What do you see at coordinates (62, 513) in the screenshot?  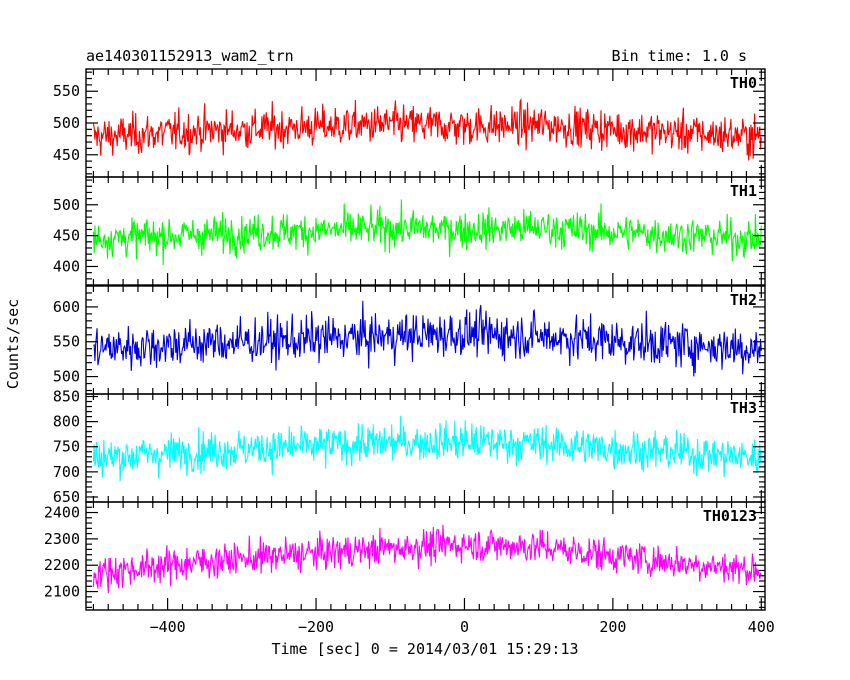 I see `y-tick-label: 2400` at bounding box center [62, 513].